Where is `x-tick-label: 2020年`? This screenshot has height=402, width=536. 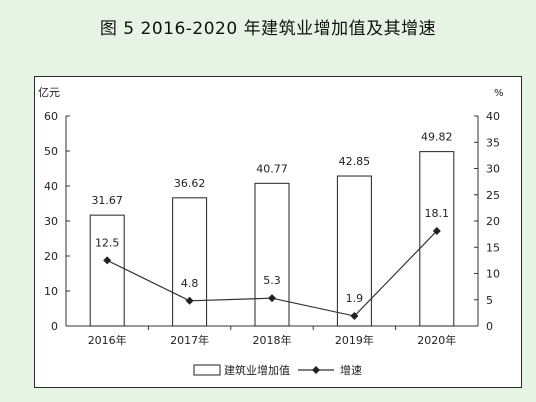
x-tick-label: 2020年 is located at coordinates (436, 340).